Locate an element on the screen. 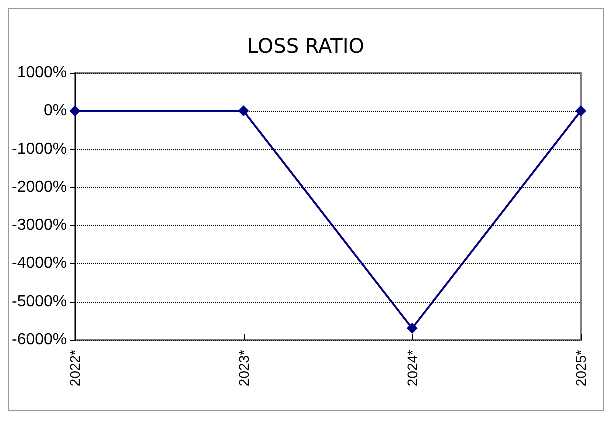 This screenshot has height=421, width=614. x-tick-label: 2025* is located at coordinates (581, 368).